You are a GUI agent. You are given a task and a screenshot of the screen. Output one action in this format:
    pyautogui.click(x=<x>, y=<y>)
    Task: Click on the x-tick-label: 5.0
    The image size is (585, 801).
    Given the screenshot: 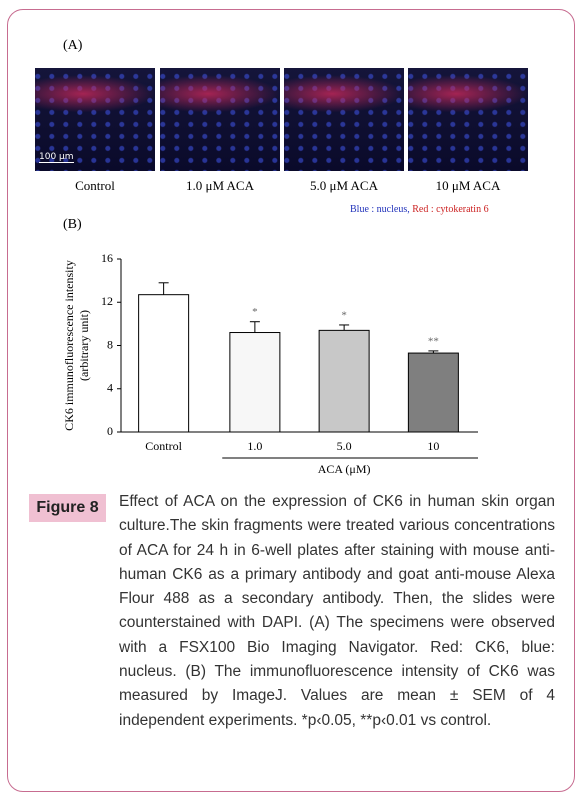 What is the action you would take?
    pyautogui.click(x=344, y=446)
    